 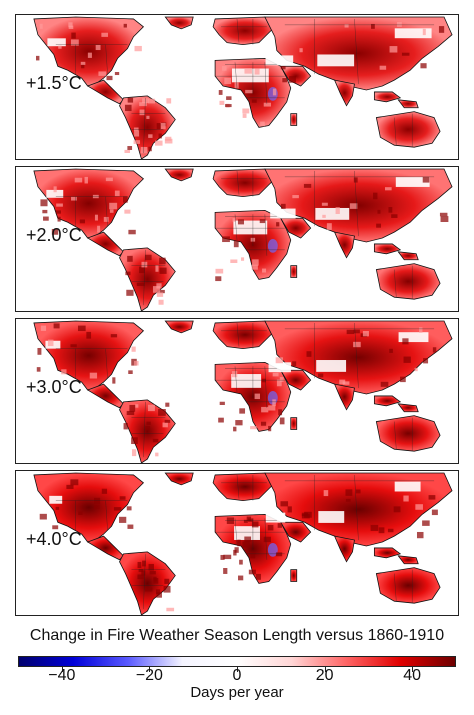 I want to click on colorbar-tick-label: 40, so click(x=412, y=675).